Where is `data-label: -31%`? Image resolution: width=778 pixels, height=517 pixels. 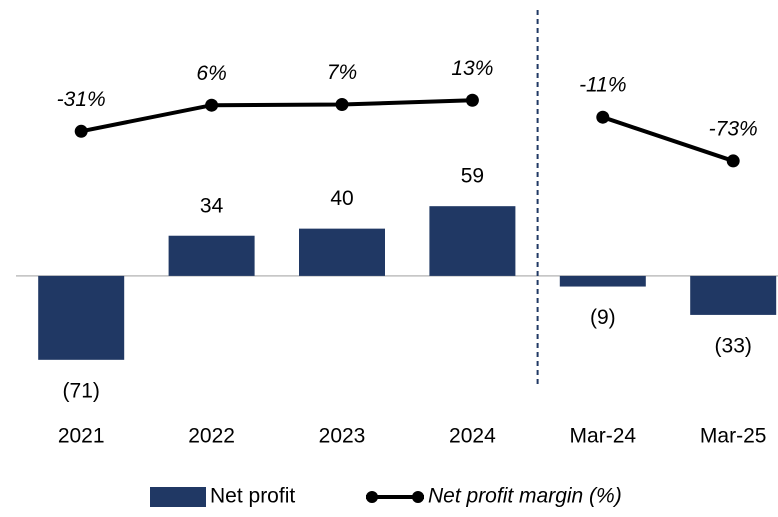 data-label: -31% is located at coordinates (81, 99).